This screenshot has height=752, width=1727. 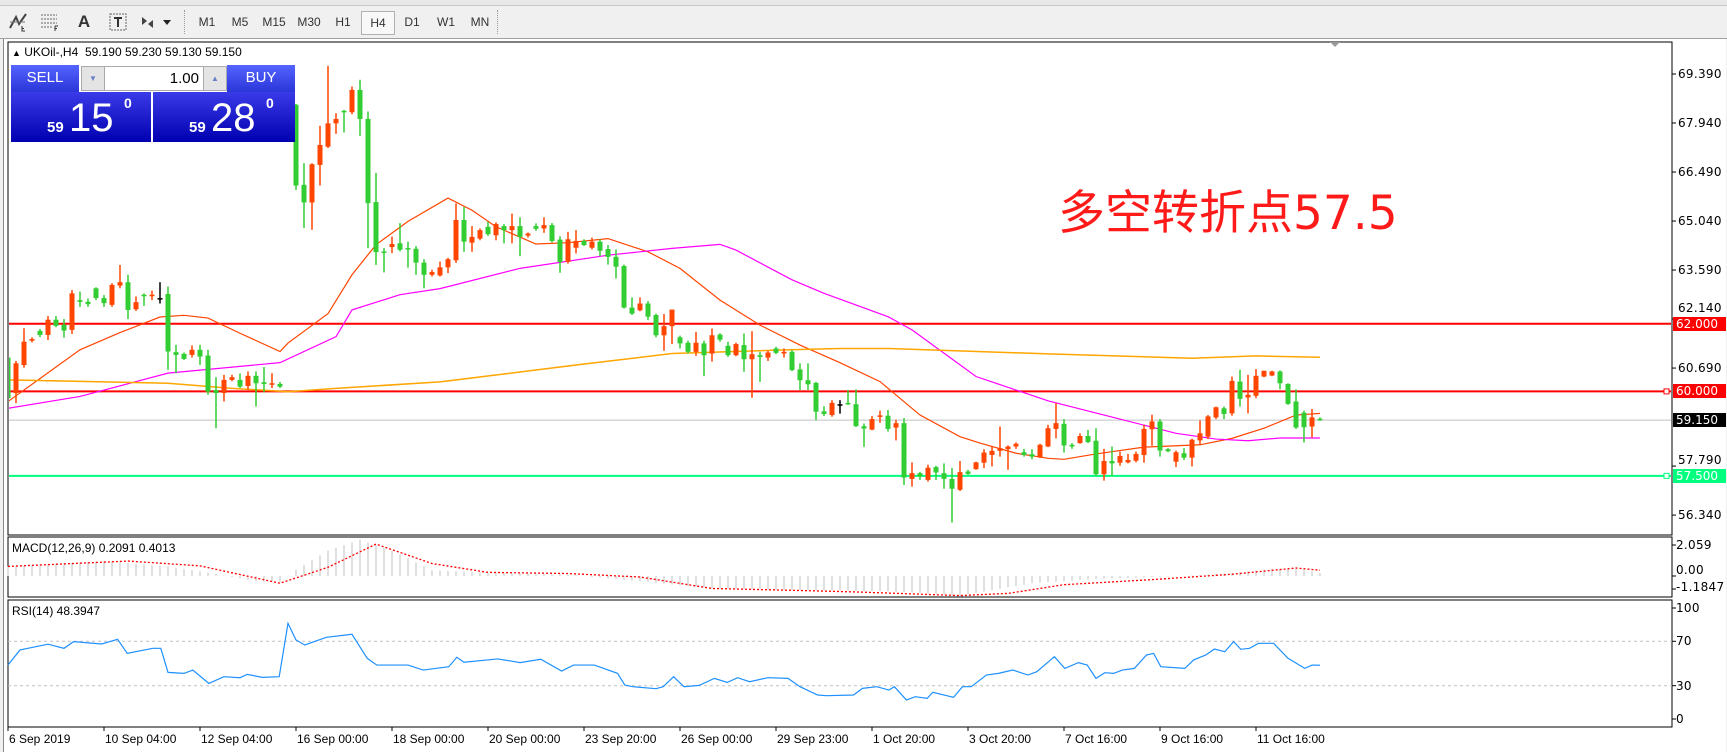 What do you see at coordinates (81, 117) in the screenshot?
I see `sell-price: 59 15 0` at bounding box center [81, 117].